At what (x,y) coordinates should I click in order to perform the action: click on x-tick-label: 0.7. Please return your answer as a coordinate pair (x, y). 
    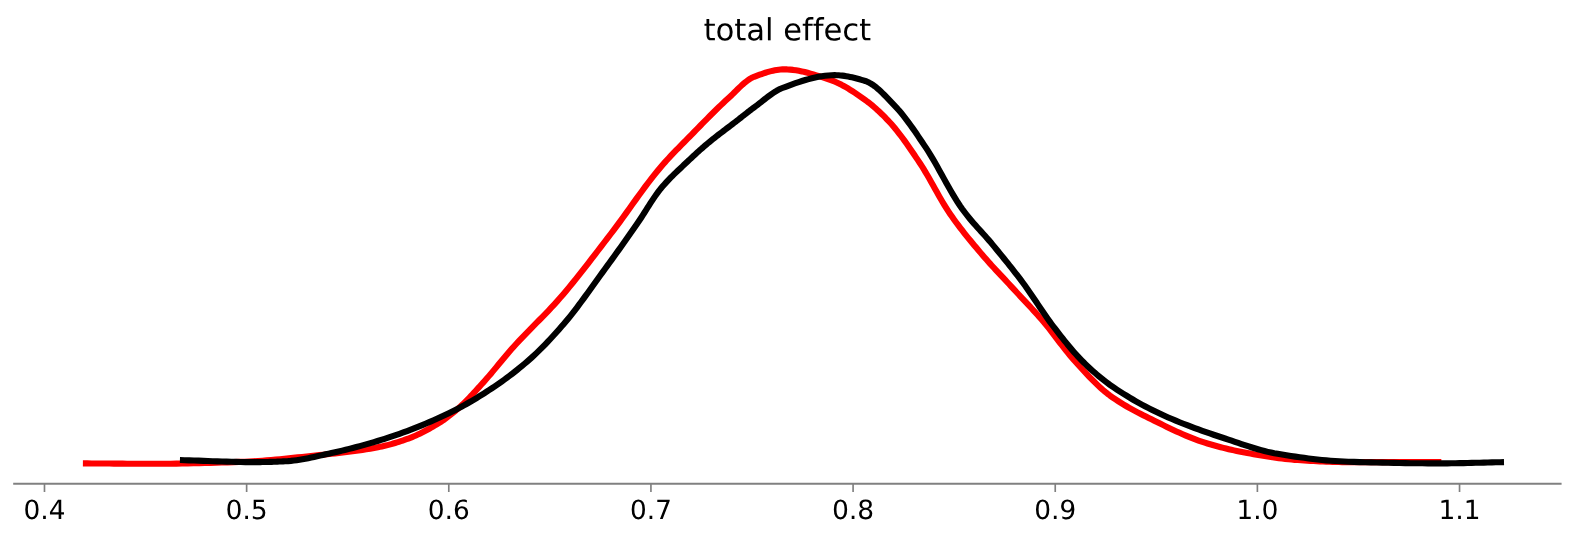
    Looking at the image, I should click on (650, 509).